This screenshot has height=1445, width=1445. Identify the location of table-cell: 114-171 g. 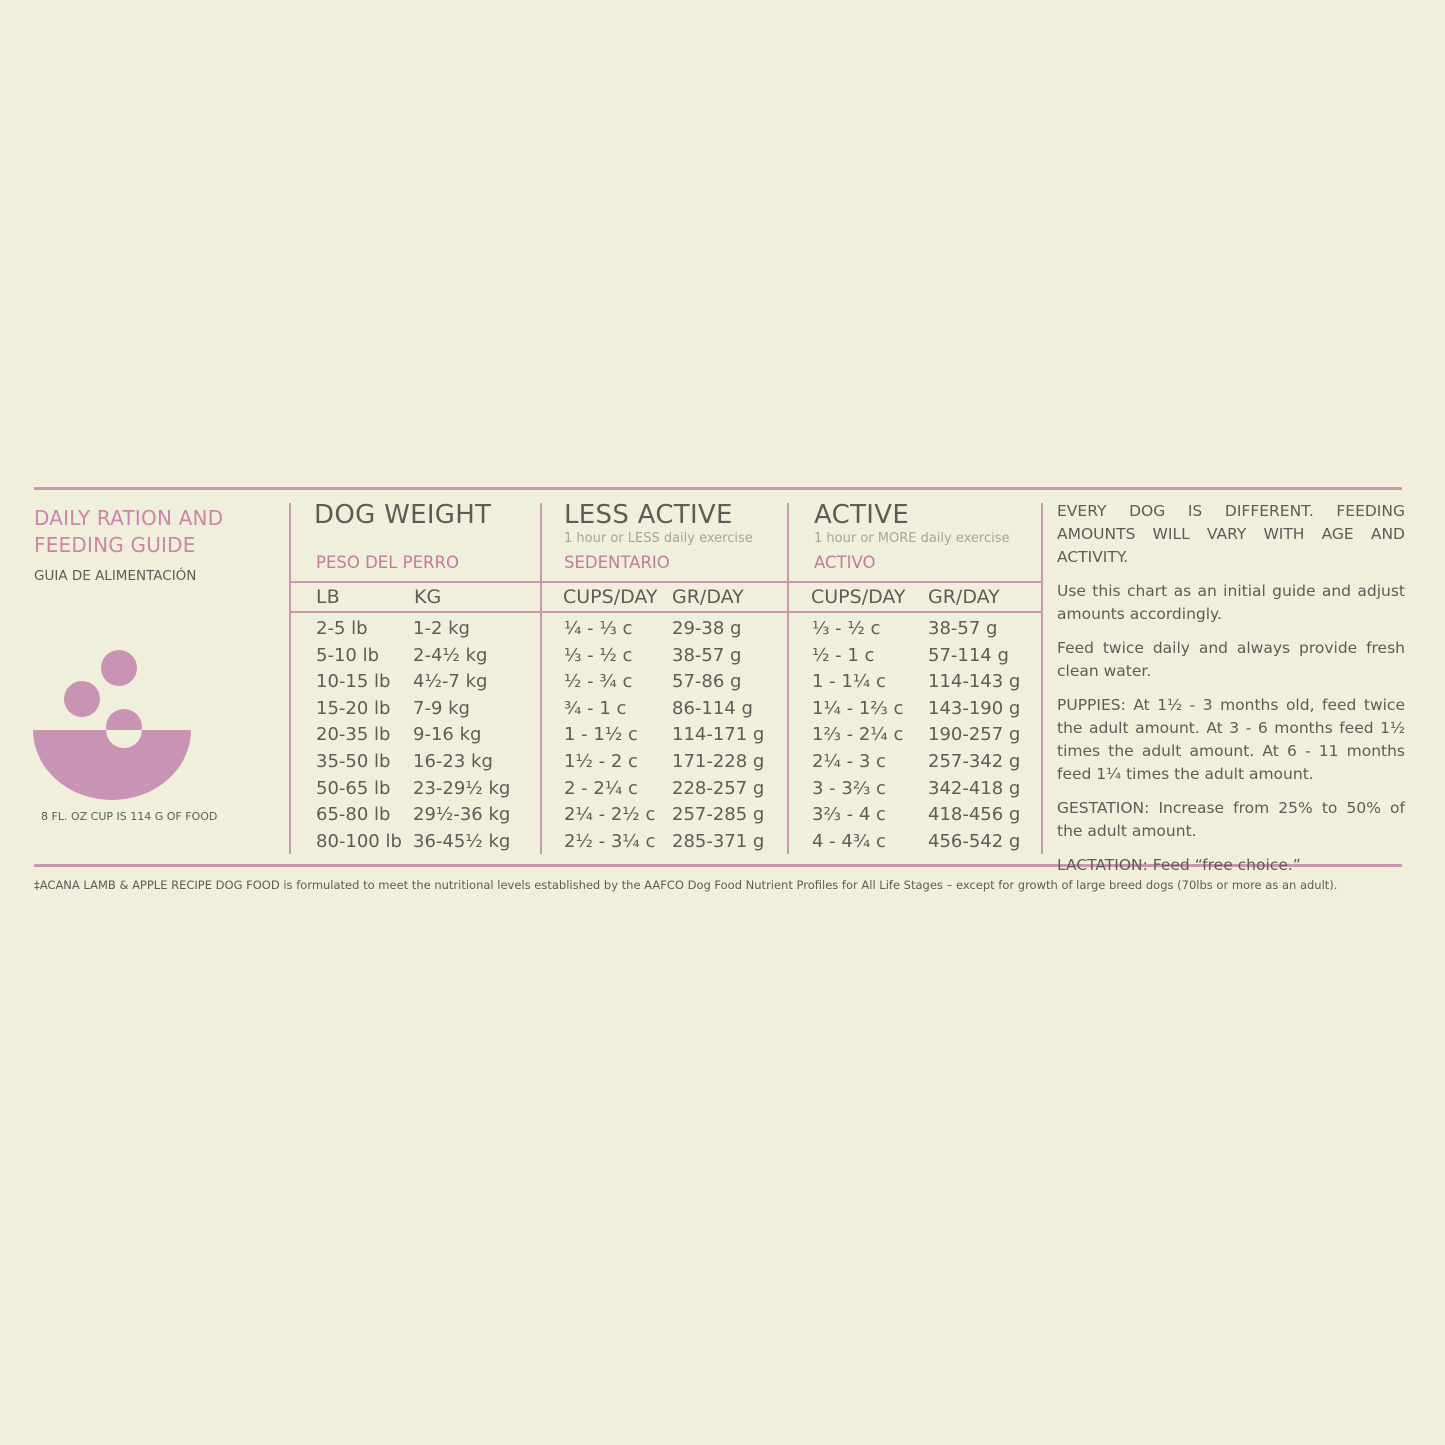
(718, 735).